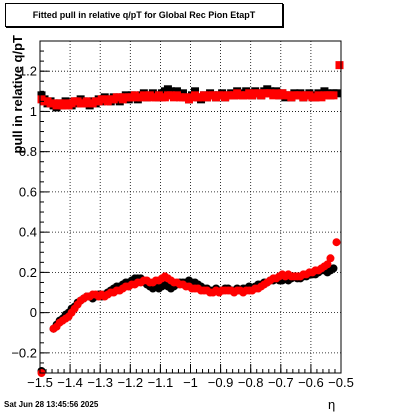  What do you see at coordinates (33, 111) in the screenshot?
I see `y-tick-label: 1` at bounding box center [33, 111].